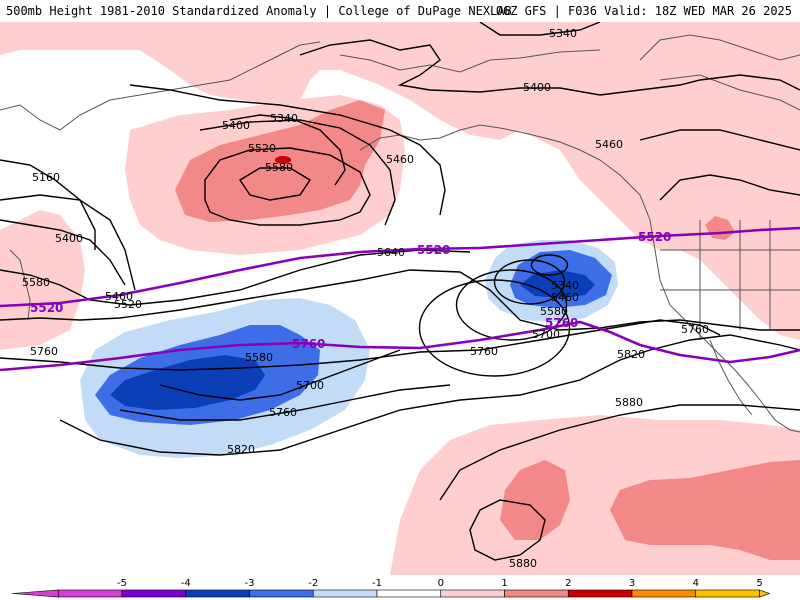 This screenshot has height=600, width=800. What do you see at coordinates (759, 583) in the screenshot?
I see `colorbar-tick-label: 5` at bounding box center [759, 583].